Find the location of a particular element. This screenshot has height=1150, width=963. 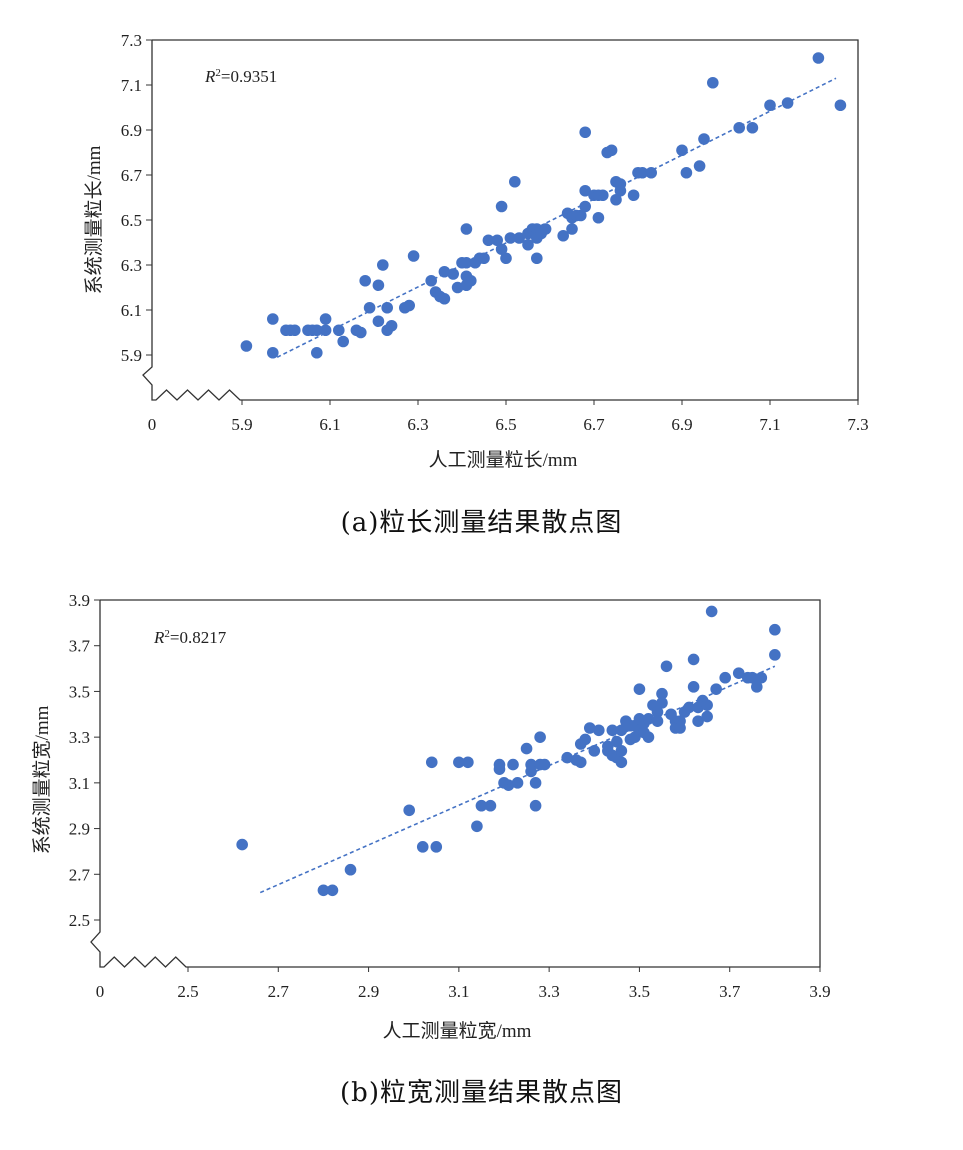

r-squared-symbol: R is located at coordinates (210, 76).